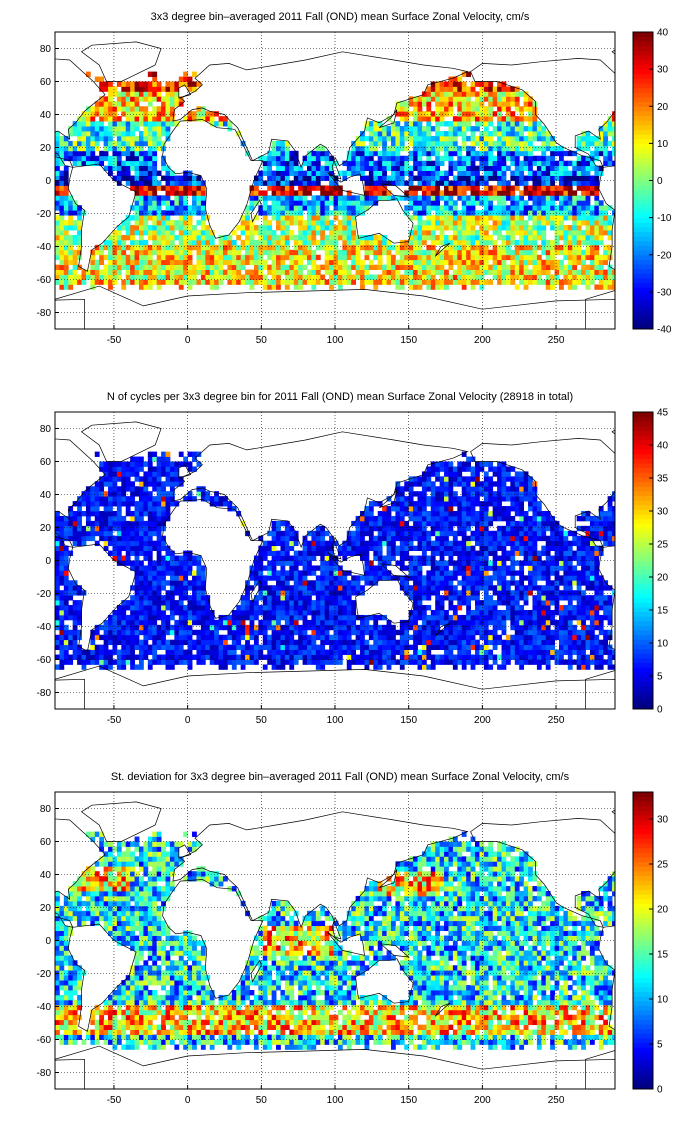 The image size is (696, 1140). Describe the element at coordinates (643, 267) in the screenshot. I see `colorbar-segment` at that location.